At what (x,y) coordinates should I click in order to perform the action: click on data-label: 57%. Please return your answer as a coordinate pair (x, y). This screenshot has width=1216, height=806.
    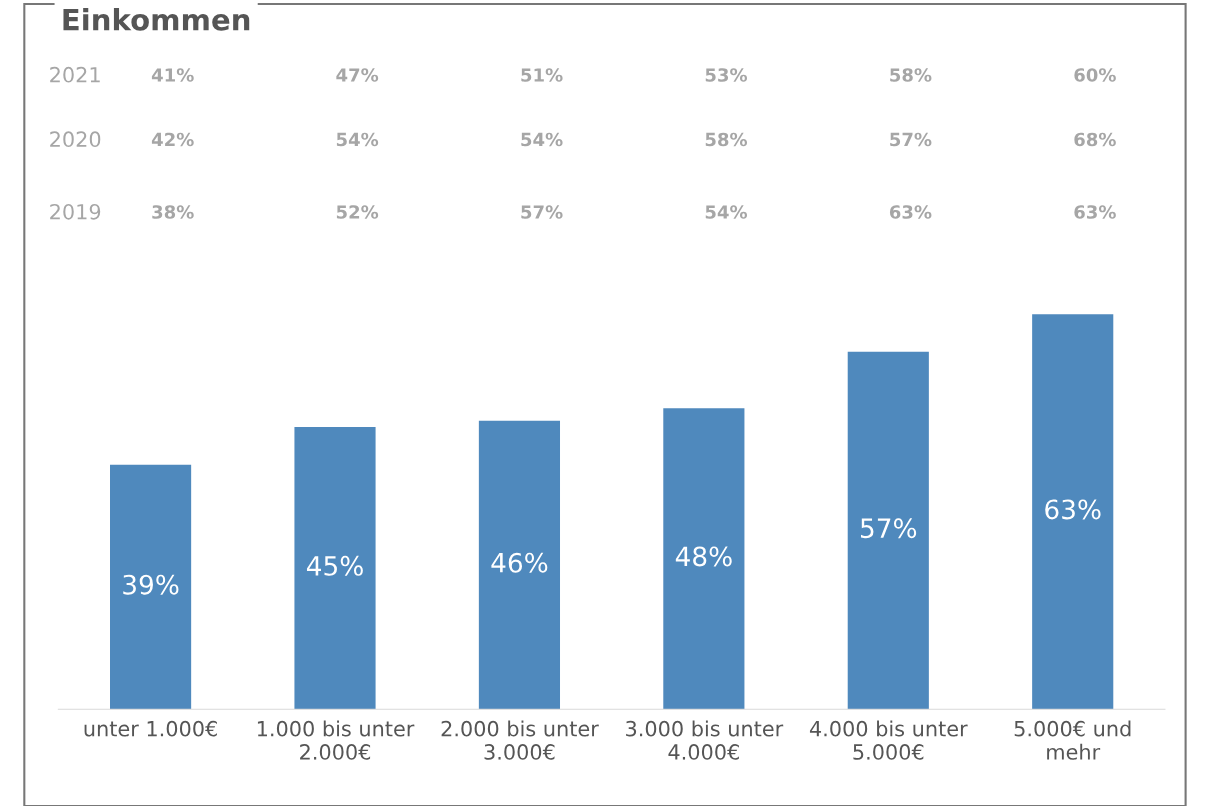
    Looking at the image, I should click on (889, 528).